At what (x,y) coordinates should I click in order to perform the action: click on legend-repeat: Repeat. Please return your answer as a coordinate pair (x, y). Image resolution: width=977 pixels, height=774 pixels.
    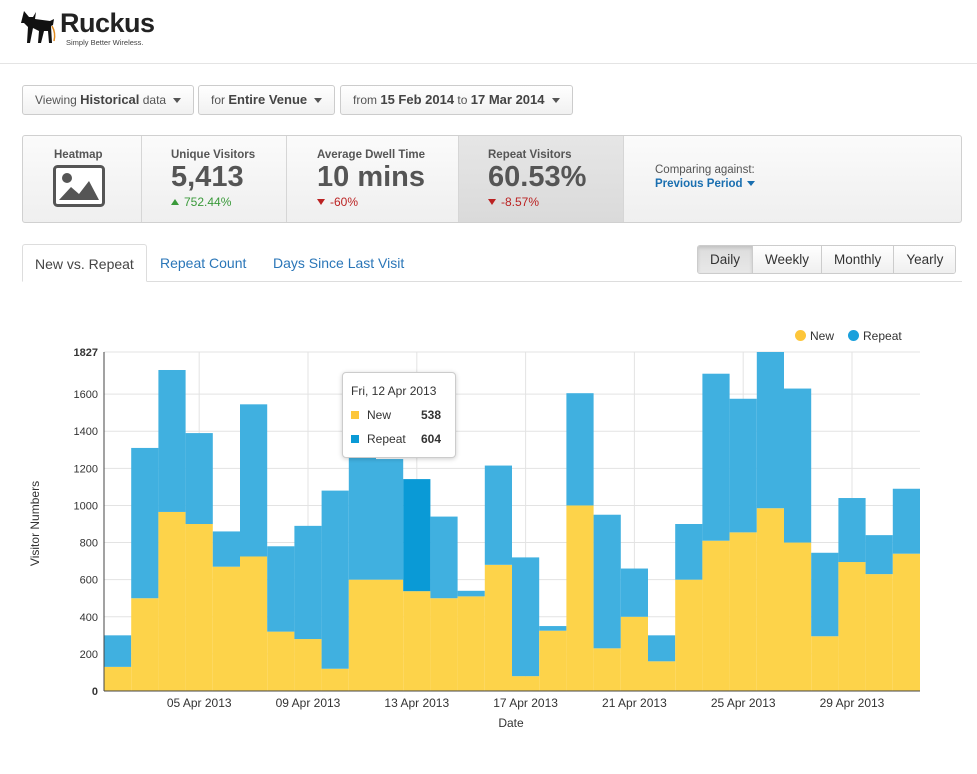
    Looking at the image, I should click on (875, 336).